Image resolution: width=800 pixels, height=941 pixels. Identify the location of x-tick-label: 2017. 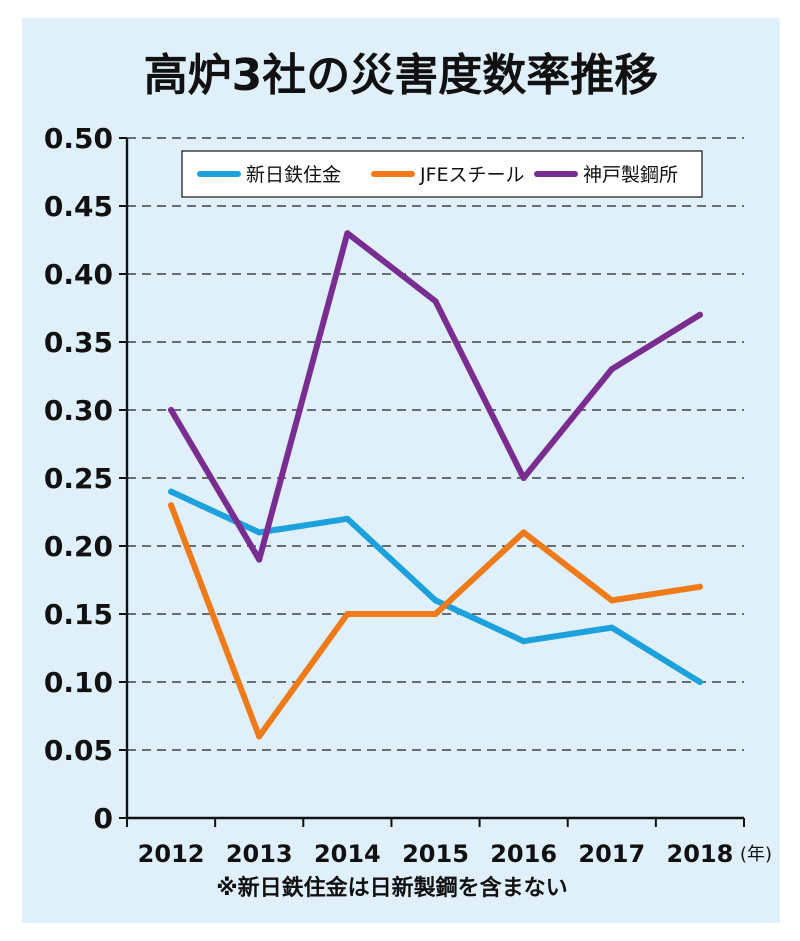
(611, 854).